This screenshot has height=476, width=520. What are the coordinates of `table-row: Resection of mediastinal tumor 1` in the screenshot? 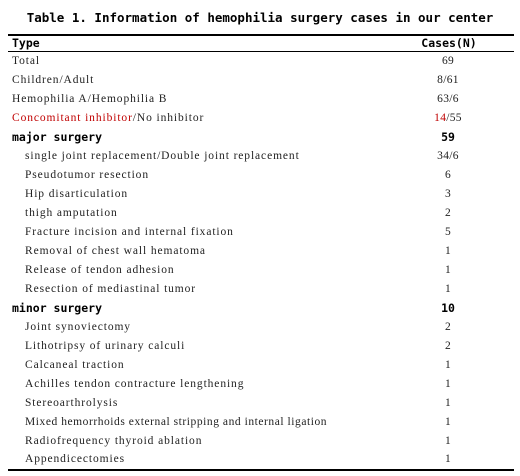 It's located at (260, 289).